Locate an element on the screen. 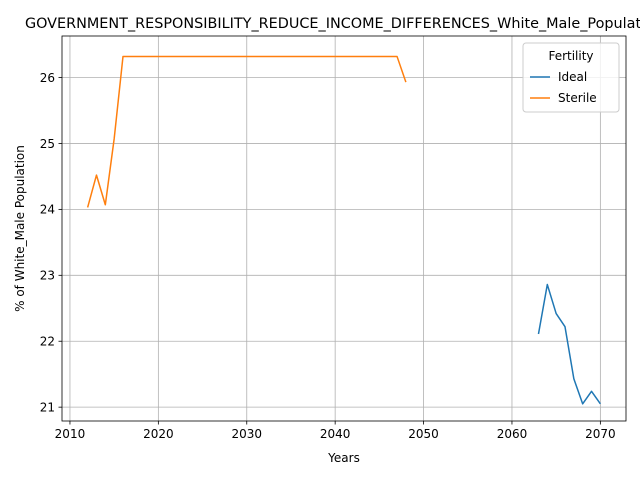  x-axis-label: Years is located at coordinates (343, 458).